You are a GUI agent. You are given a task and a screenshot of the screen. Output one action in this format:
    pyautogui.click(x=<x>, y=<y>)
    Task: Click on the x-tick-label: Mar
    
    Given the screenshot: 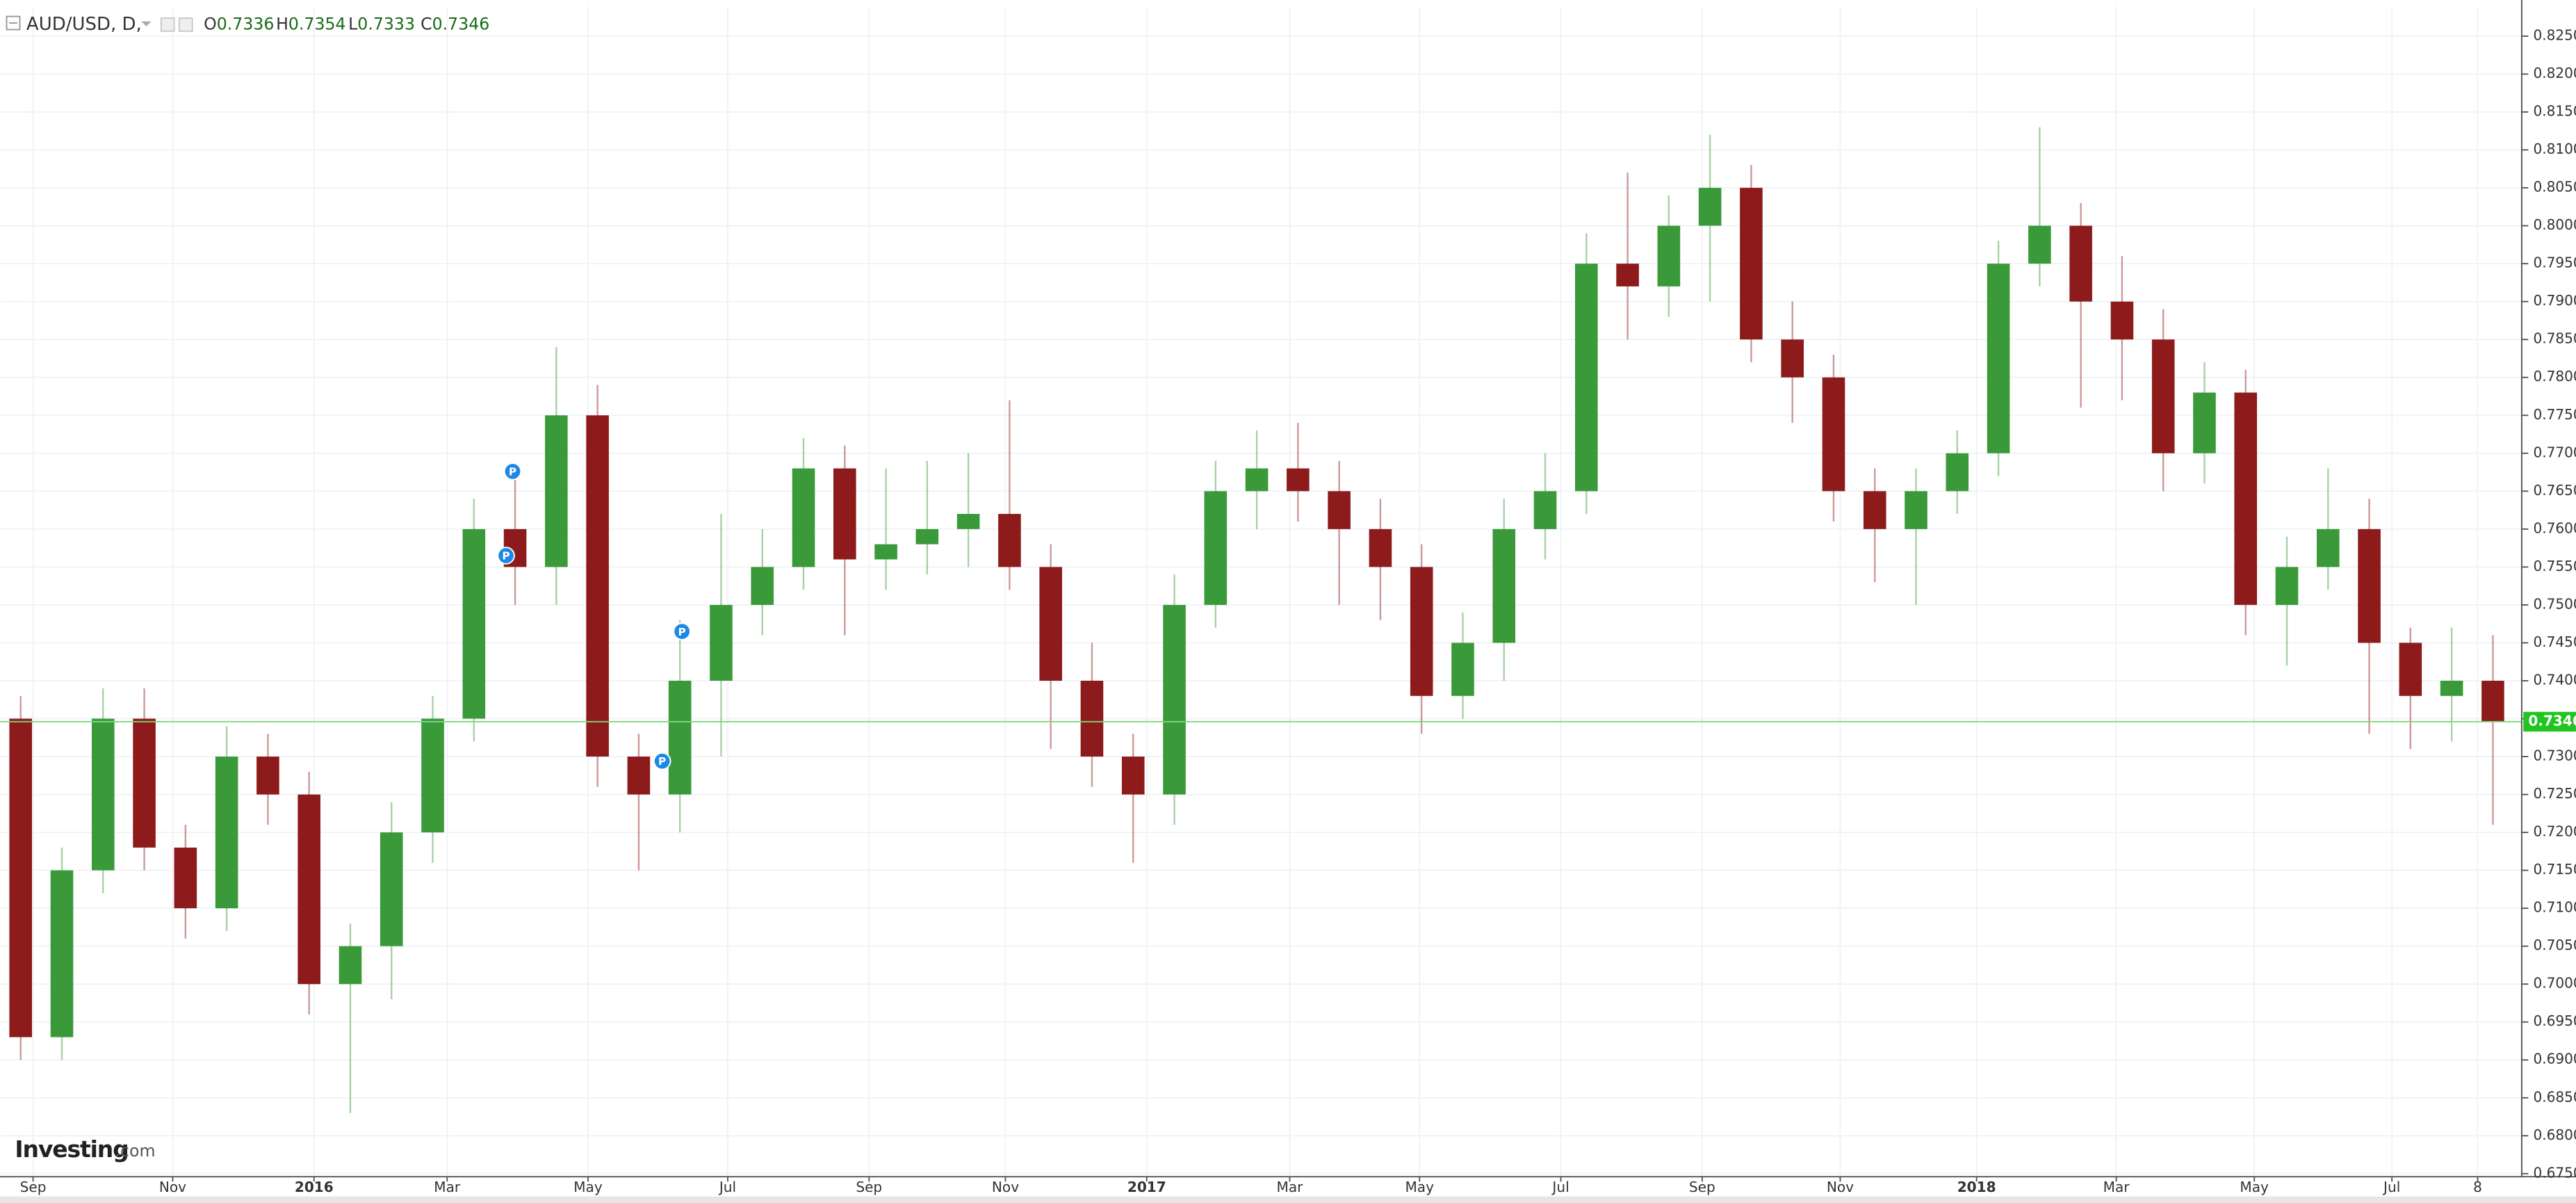 What is the action you would take?
    pyautogui.click(x=1290, y=1187)
    